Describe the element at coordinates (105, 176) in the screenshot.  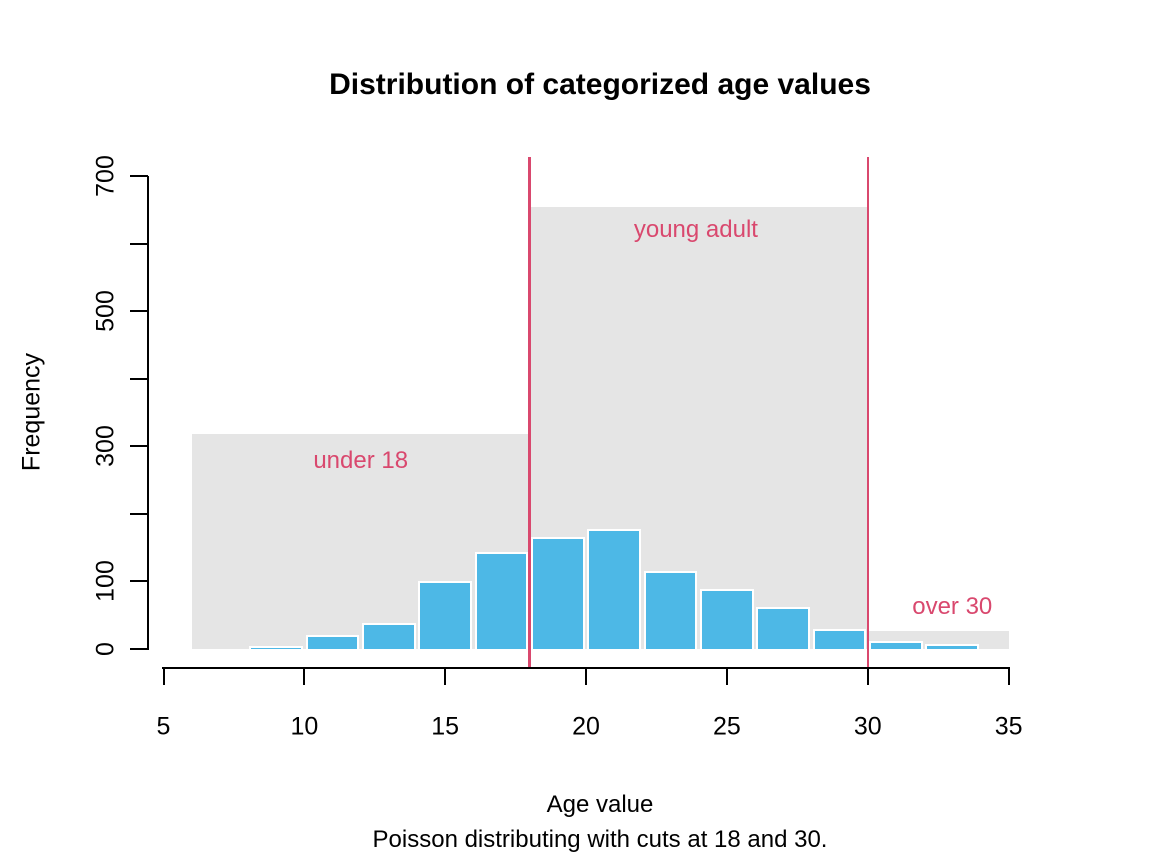
I see `y-tick-label: 700` at that location.